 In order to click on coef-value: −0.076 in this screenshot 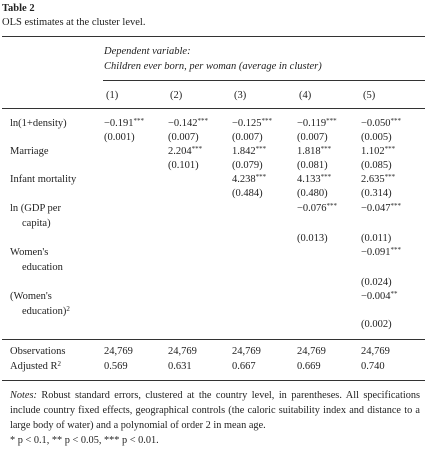, I will do `click(312, 208)`.